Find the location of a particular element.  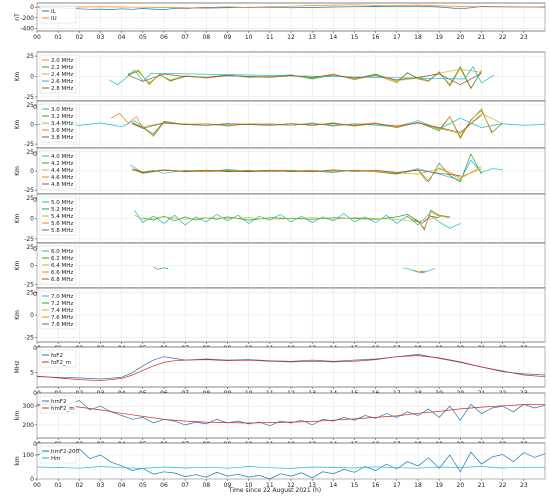

x-tick-label: 13 is located at coordinates (312, 485).